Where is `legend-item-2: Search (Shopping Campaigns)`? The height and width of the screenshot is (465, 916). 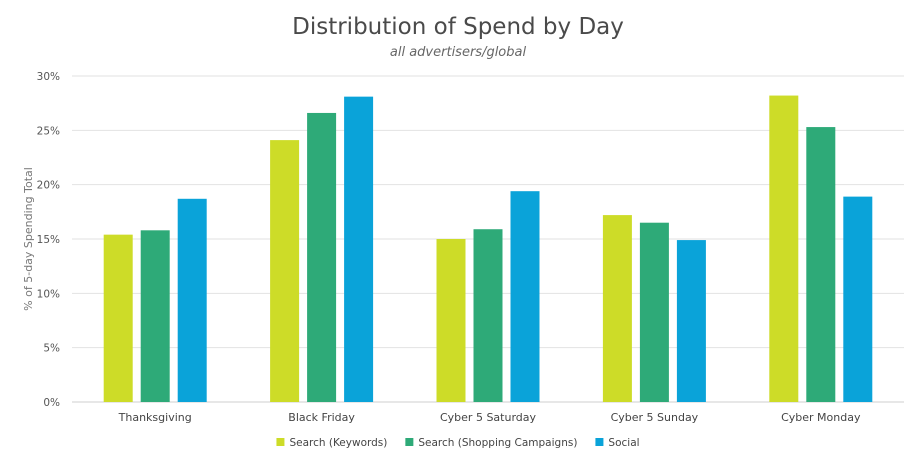
legend-item-2: Search (Shopping Campaigns) is located at coordinates (491, 443).